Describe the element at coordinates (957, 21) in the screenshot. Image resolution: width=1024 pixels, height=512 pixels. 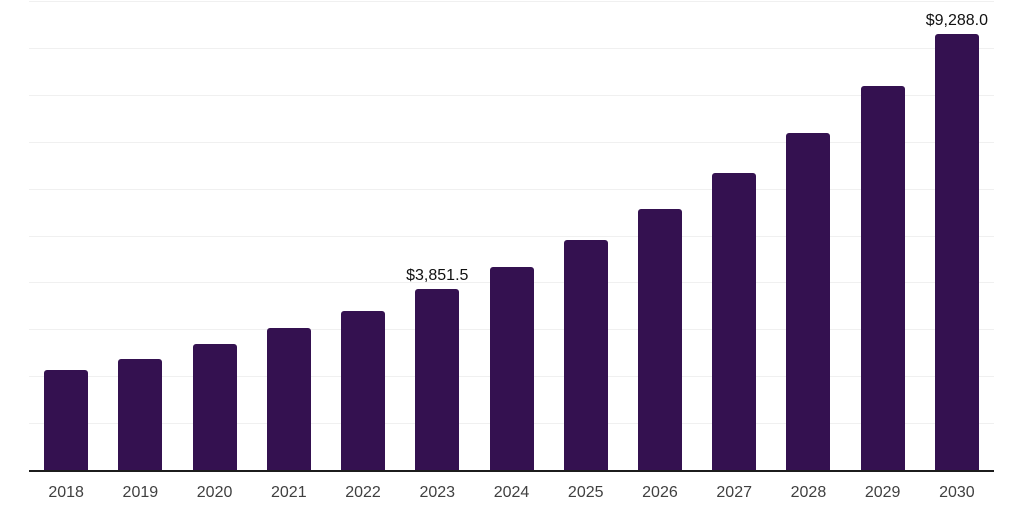
I see `bar-value-label-2030: $9,288.0` at that location.